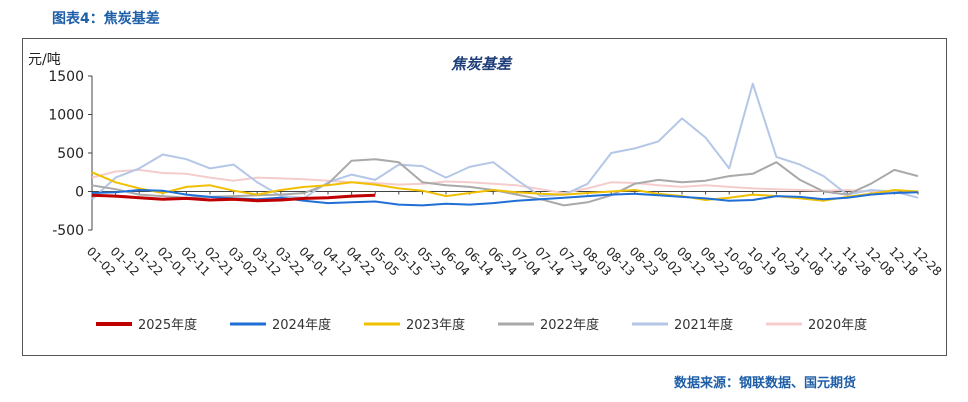 The width and height of the screenshot is (968, 402). What do you see at coordinates (569, 325) in the screenshot?
I see `legend-label: 2022年度` at bounding box center [569, 325].